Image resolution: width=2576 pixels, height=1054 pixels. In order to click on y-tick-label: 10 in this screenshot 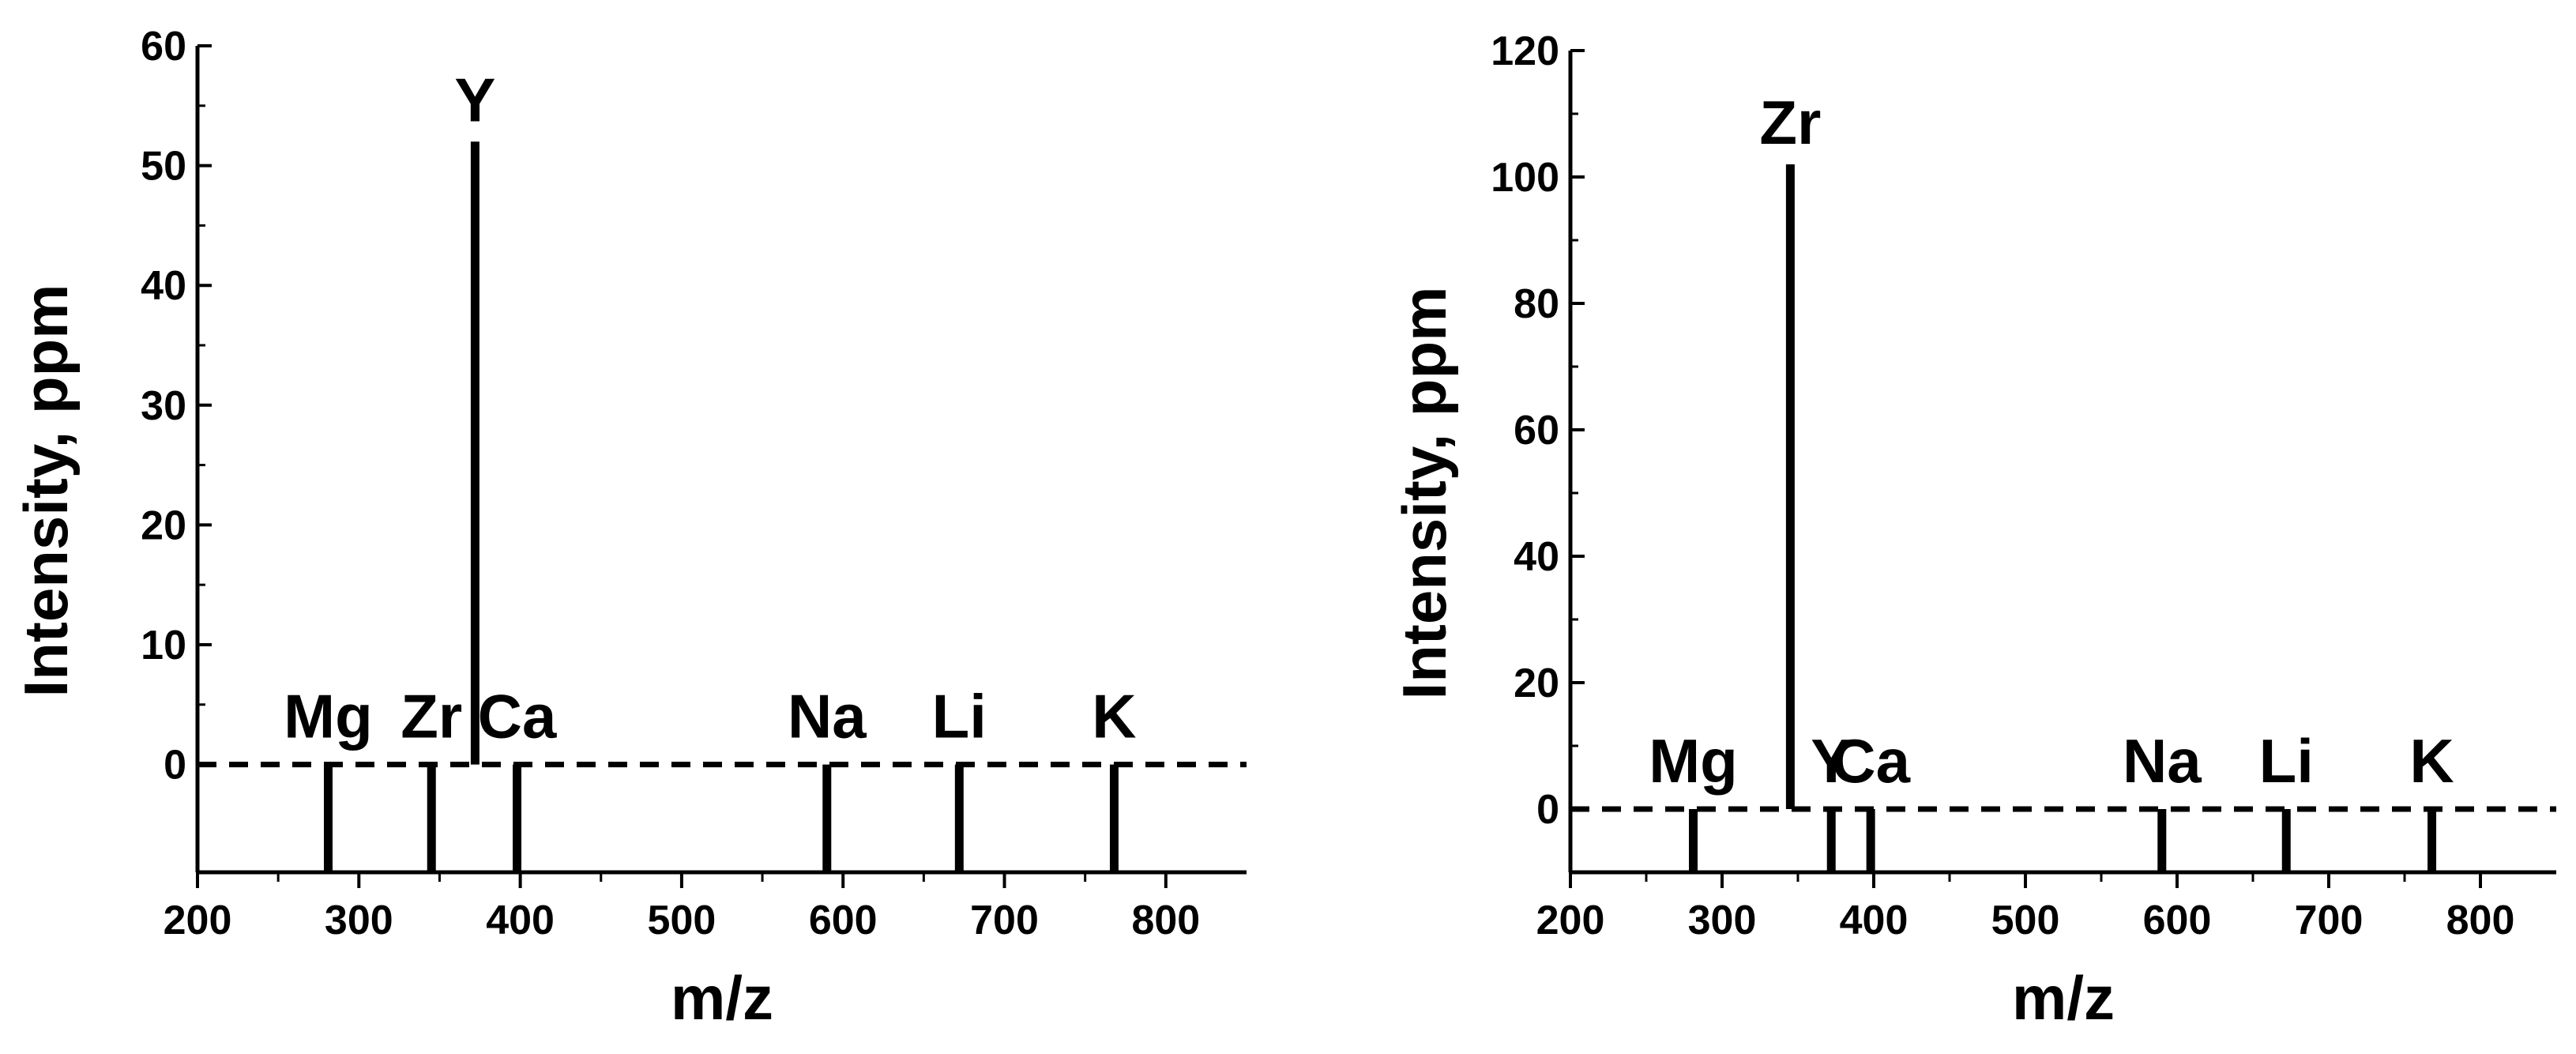, I will do `click(163, 645)`.